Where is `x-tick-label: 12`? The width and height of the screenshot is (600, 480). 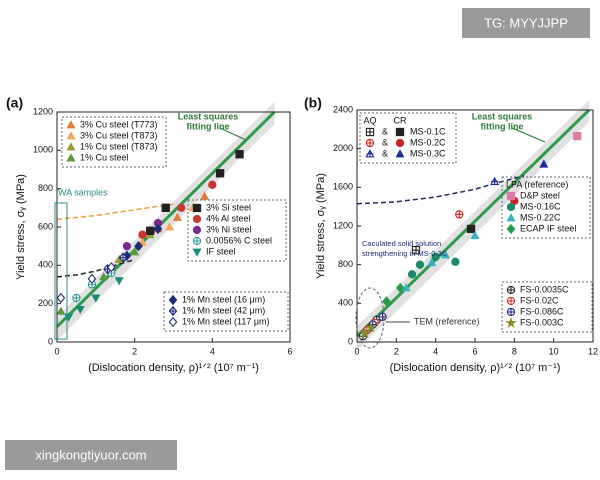
x-tick-label: 12 is located at coordinates (593, 351).